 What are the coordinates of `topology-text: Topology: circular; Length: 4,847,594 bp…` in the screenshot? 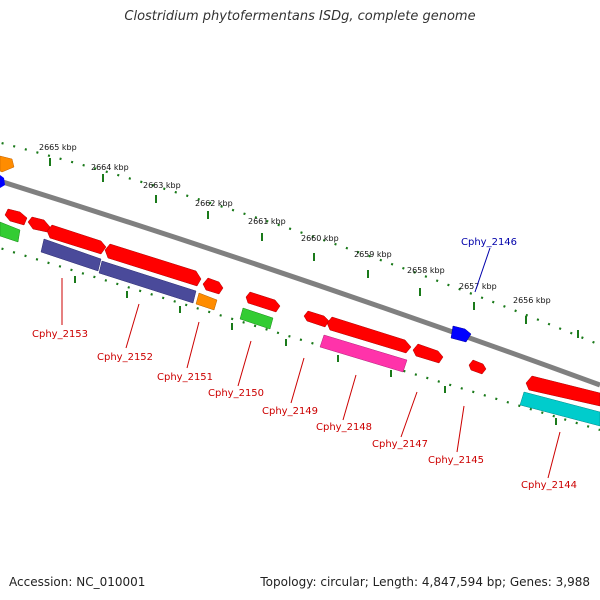 It's located at (425, 582).